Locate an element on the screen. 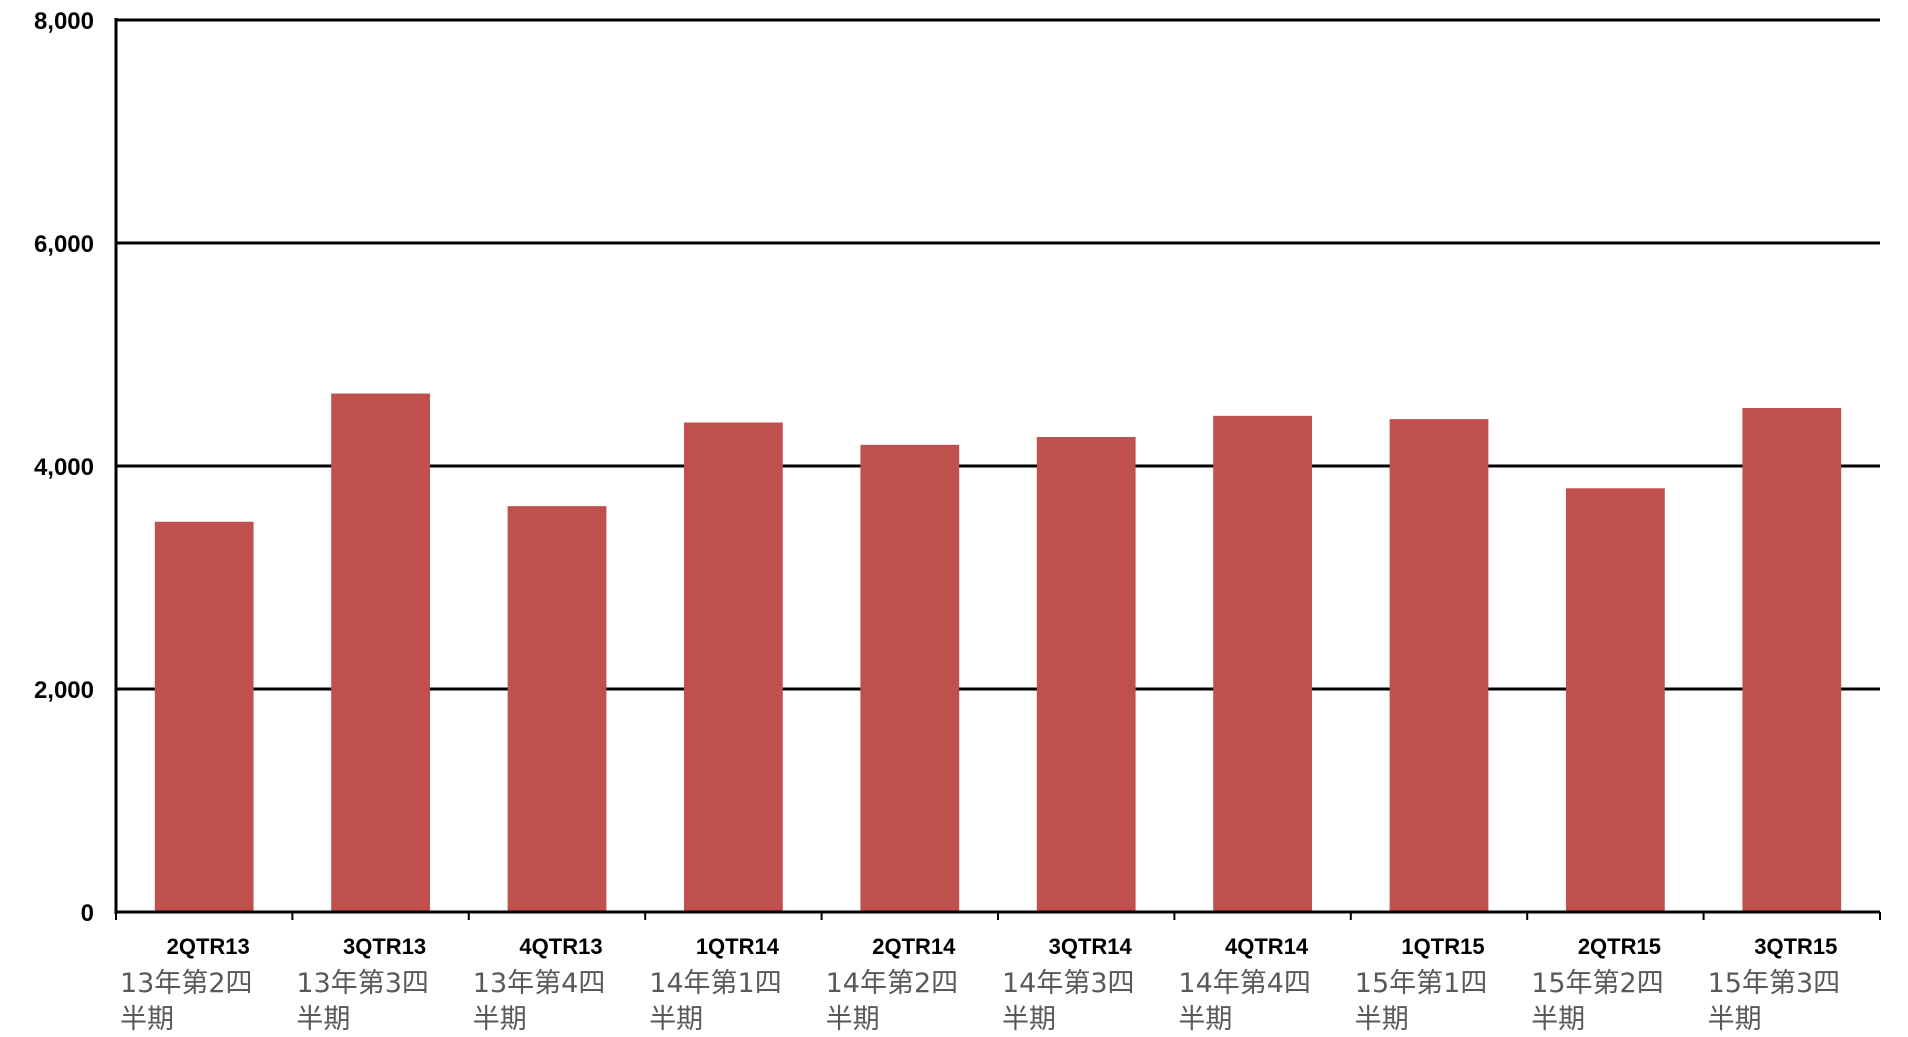  y-tick-label: 6,000 is located at coordinates (64, 244).